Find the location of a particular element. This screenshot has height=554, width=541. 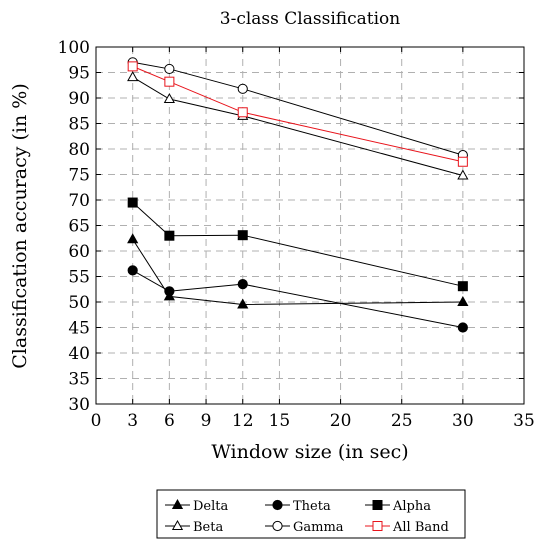

series-alpha is located at coordinates (297, 244).